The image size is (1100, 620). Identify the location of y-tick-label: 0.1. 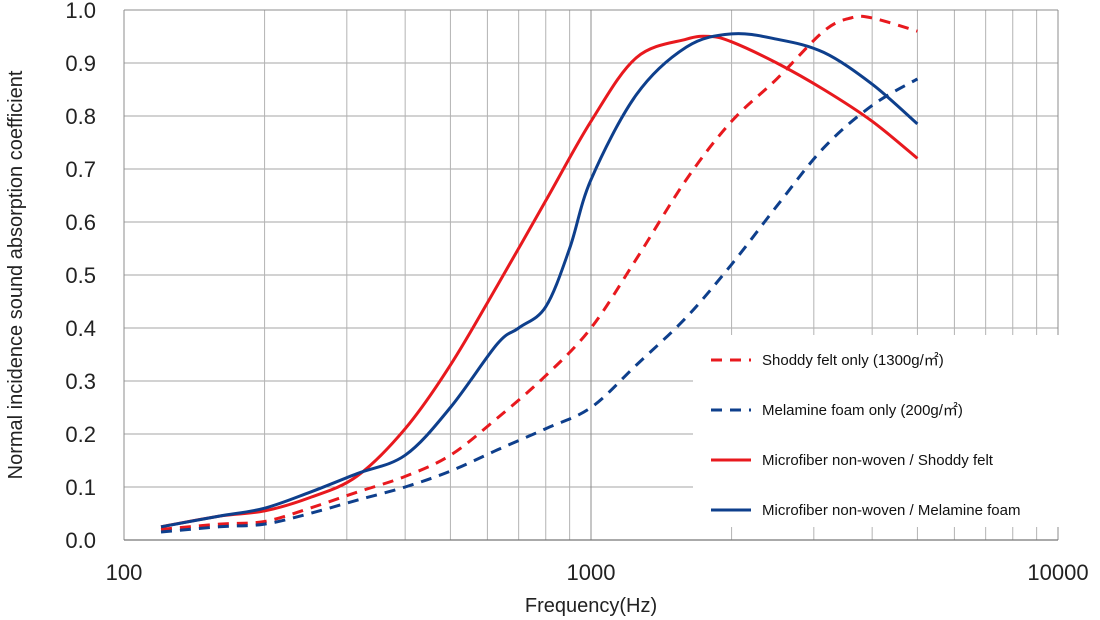
(80, 487).